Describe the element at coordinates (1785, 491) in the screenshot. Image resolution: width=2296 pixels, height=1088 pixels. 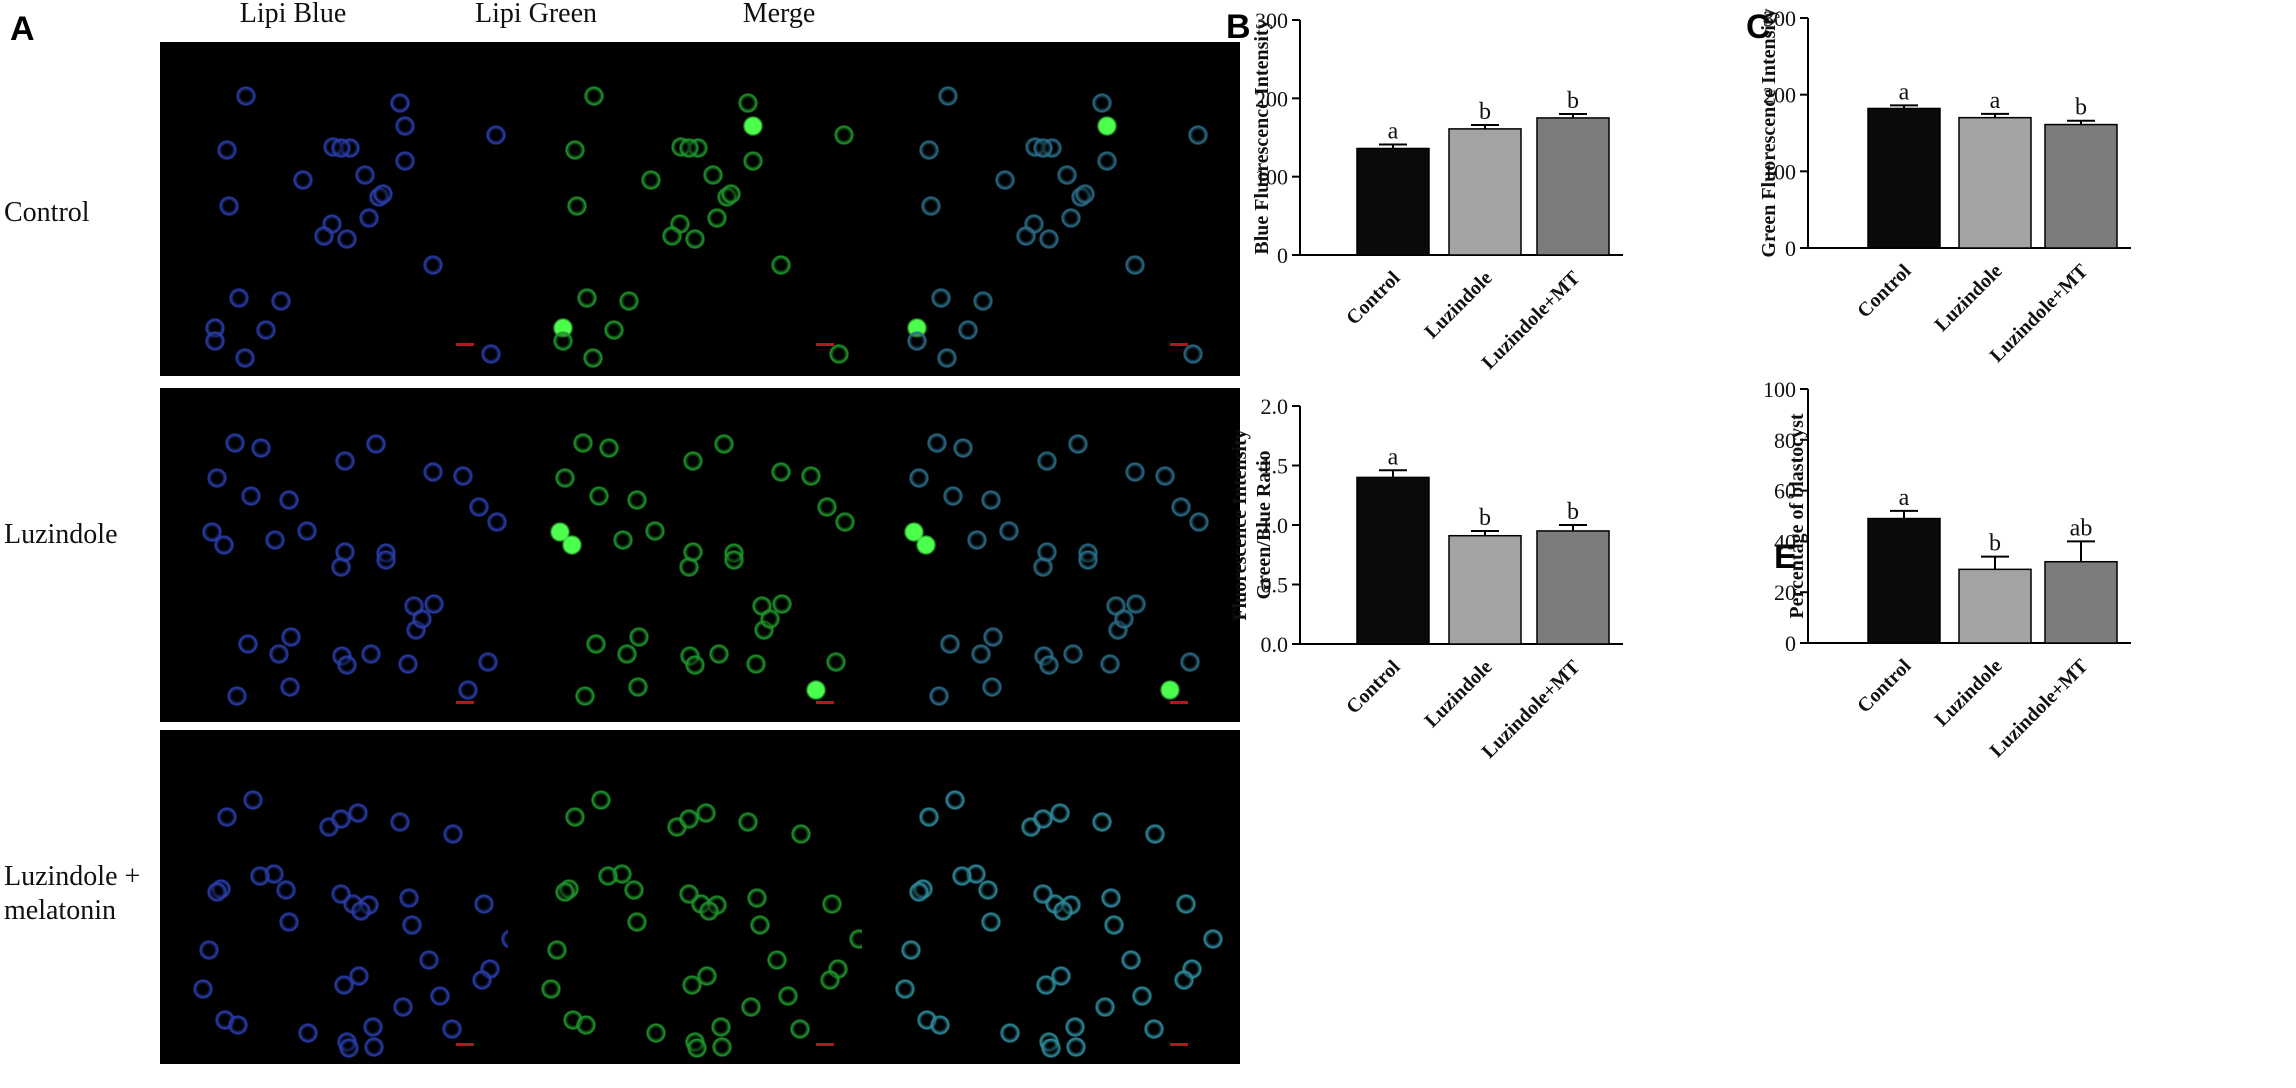
I see `y-tick-label: 60` at that location.